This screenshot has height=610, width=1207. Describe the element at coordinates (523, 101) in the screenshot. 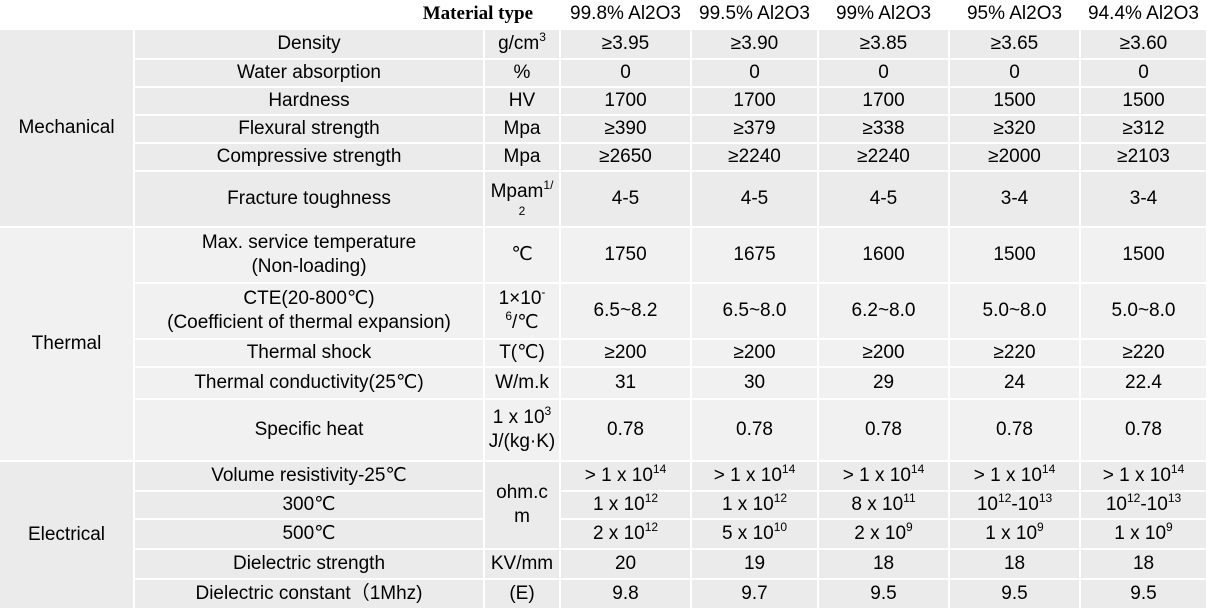

I see `property-unit: HV` at that location.